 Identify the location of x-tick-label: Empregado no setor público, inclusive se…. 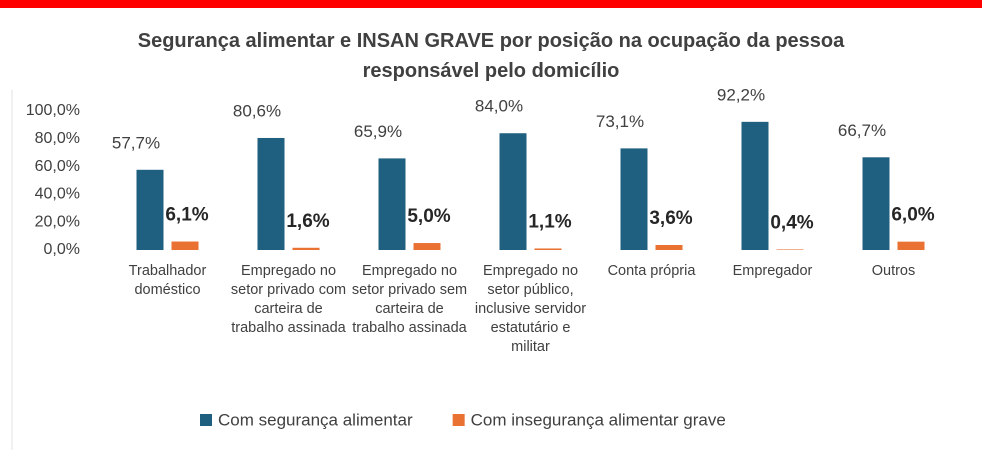
(530, 309).